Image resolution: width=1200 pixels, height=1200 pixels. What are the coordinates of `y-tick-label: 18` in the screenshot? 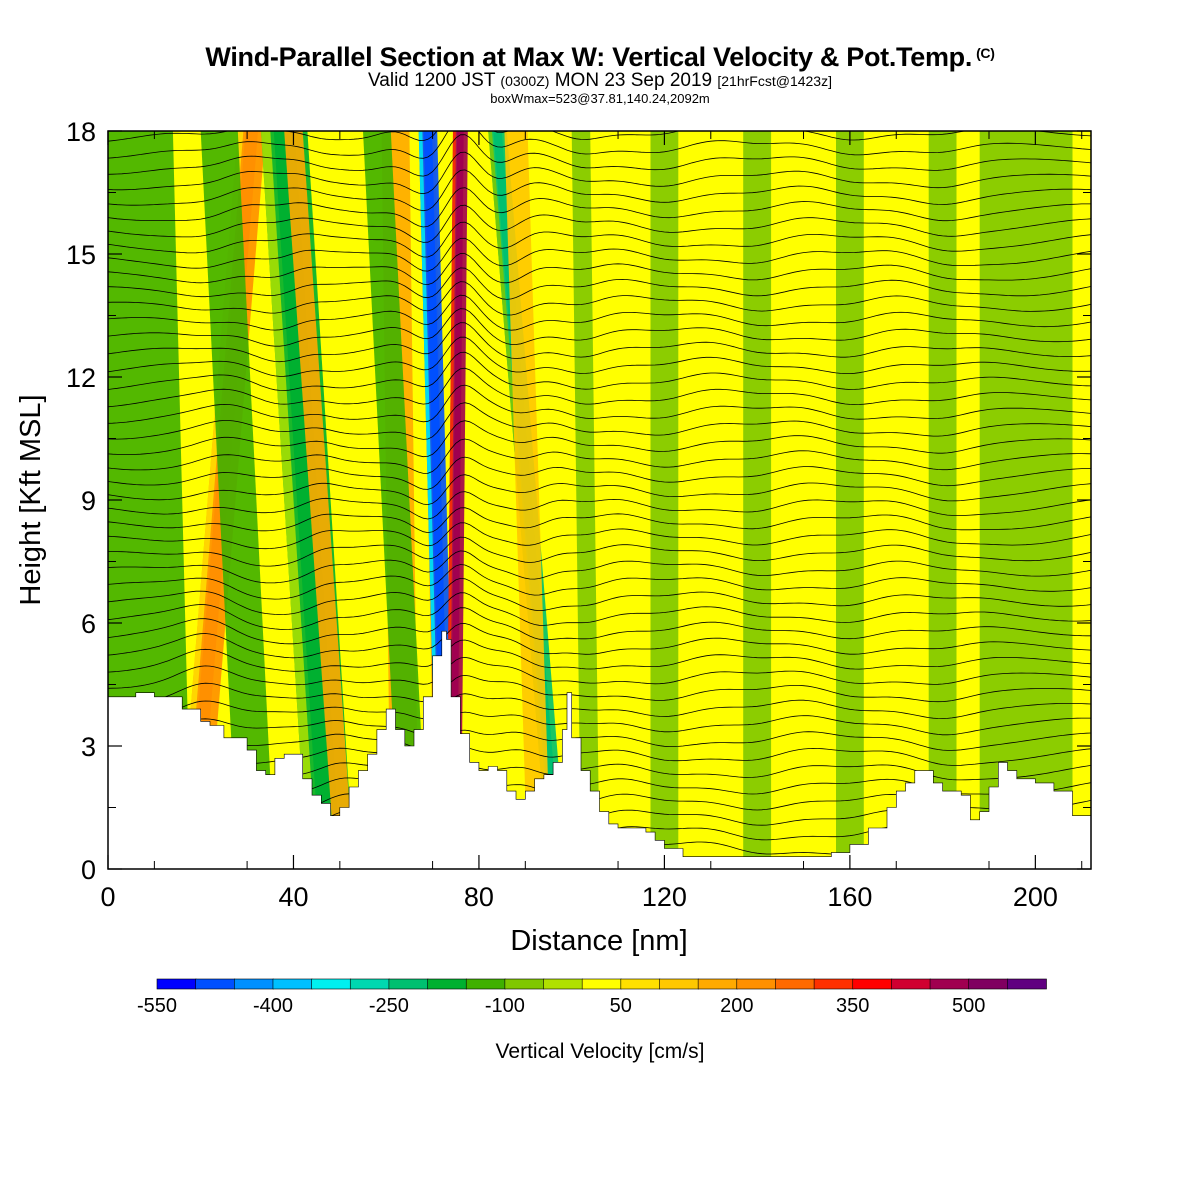 It's located at (81, 132).